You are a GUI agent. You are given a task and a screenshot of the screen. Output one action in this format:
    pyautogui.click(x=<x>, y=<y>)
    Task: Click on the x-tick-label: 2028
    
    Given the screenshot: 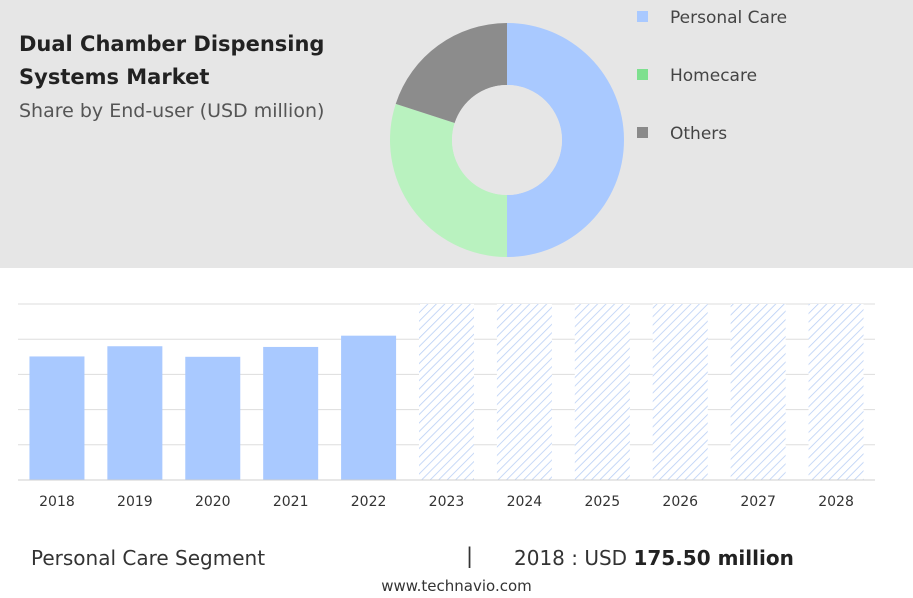 What is the action you would take?
    pyautogui.click(x=836, y=502)
    